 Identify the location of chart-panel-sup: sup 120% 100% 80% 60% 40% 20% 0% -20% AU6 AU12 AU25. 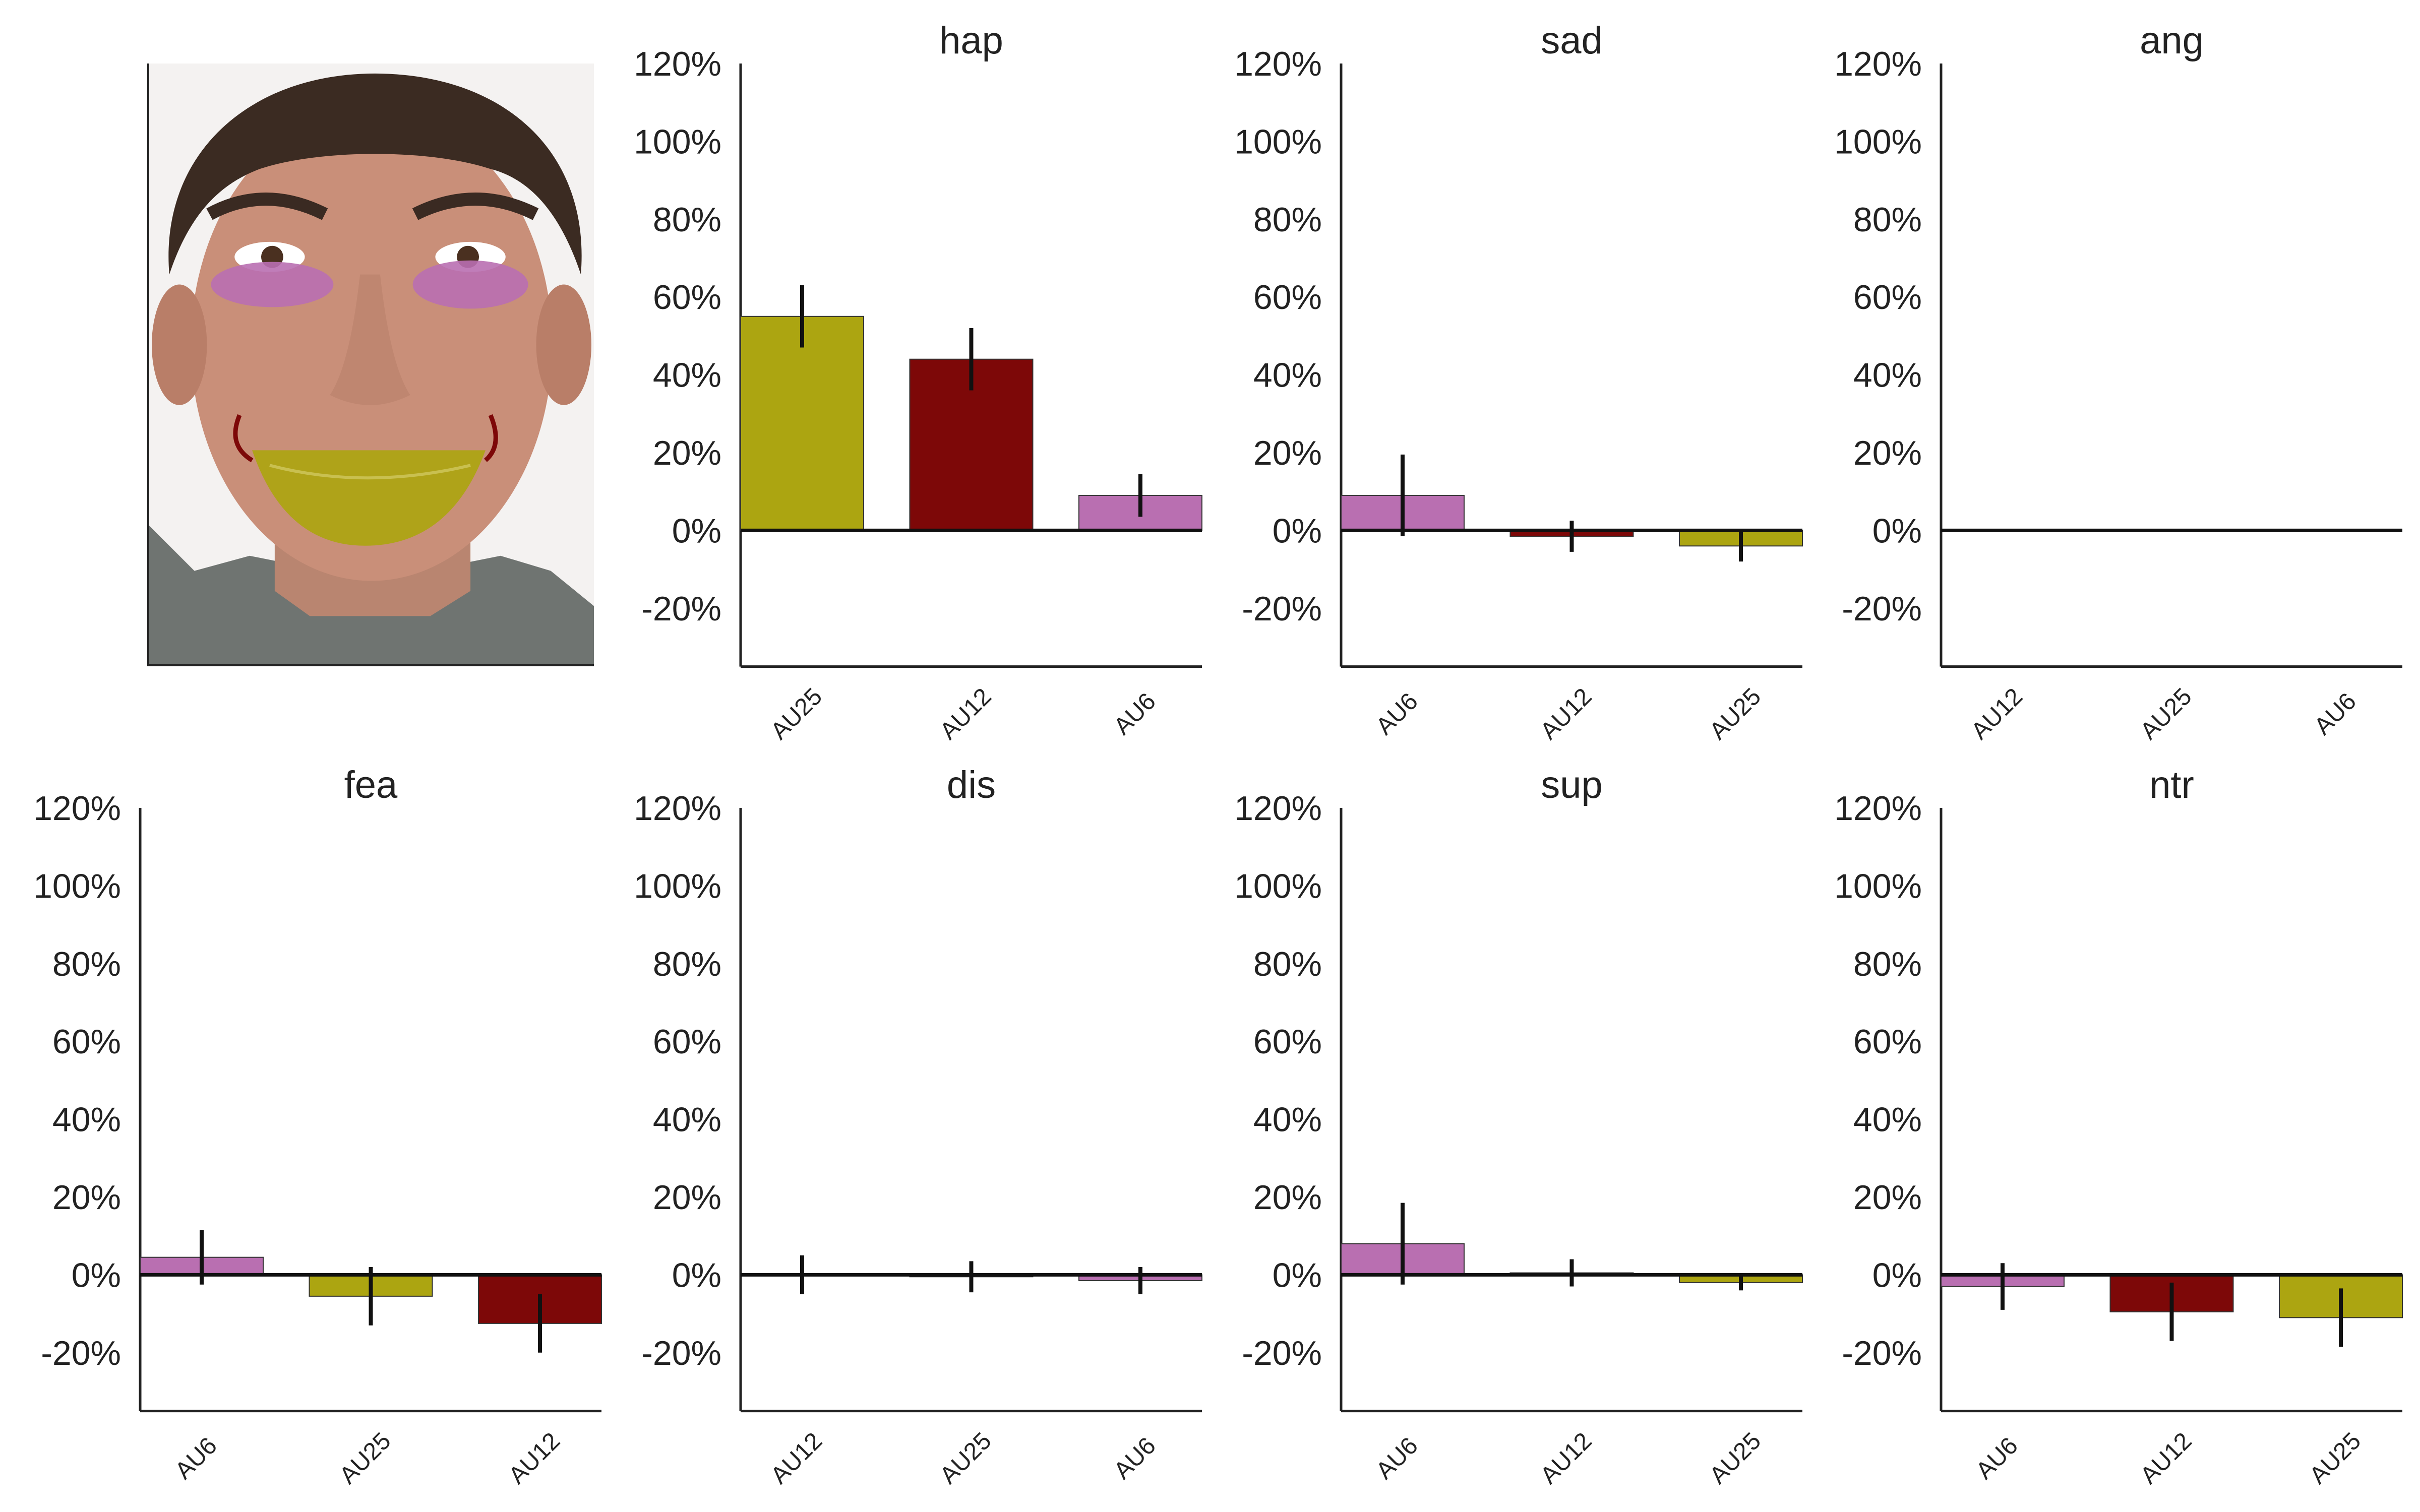
(1518, 1126).